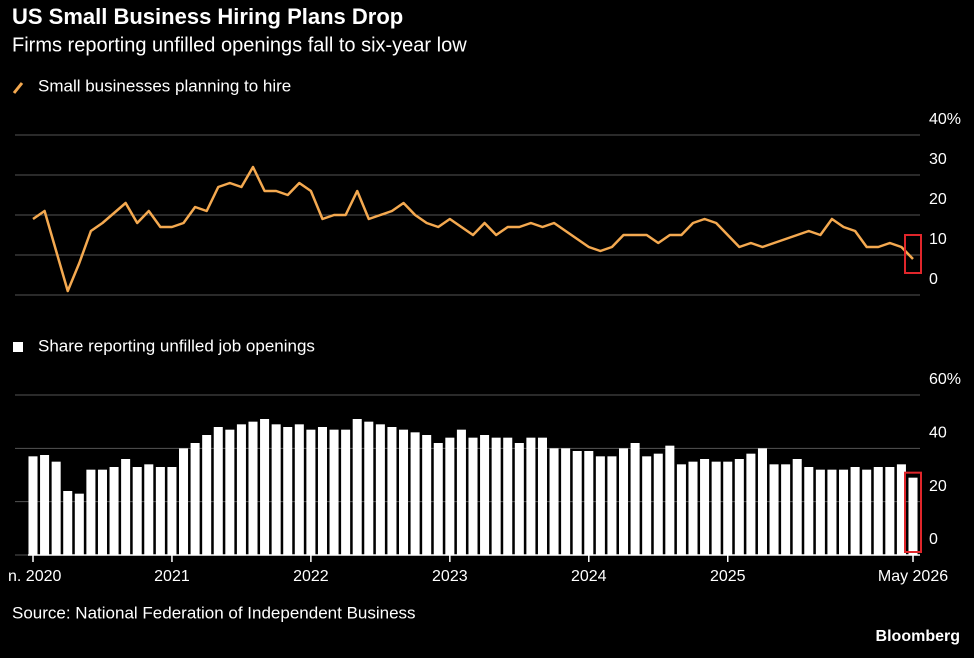  Describe the element at coordinates (938, 433) in the screenshot. I see `y-tick-label: 40` at that location.